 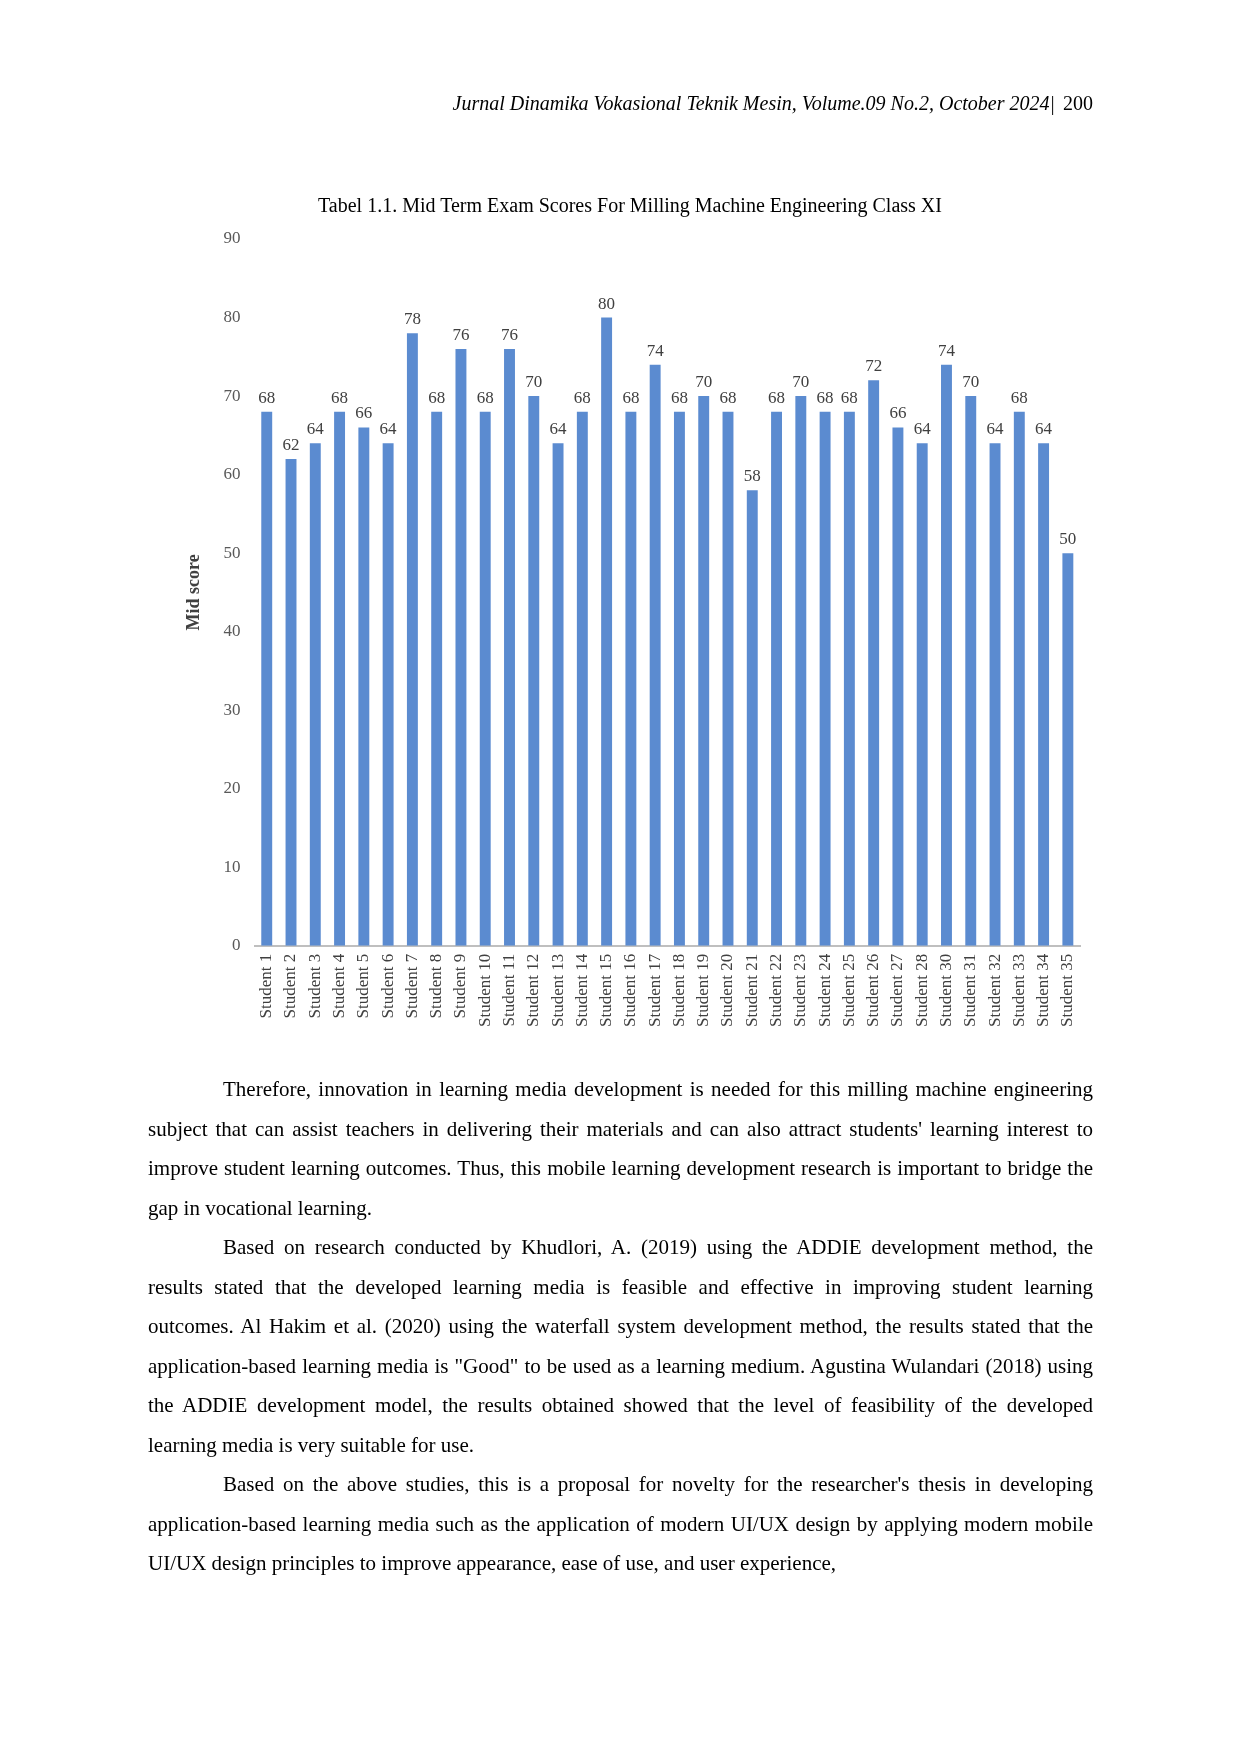 I want to click on x-tick-label: Student 24, so click(x=824, y=990).